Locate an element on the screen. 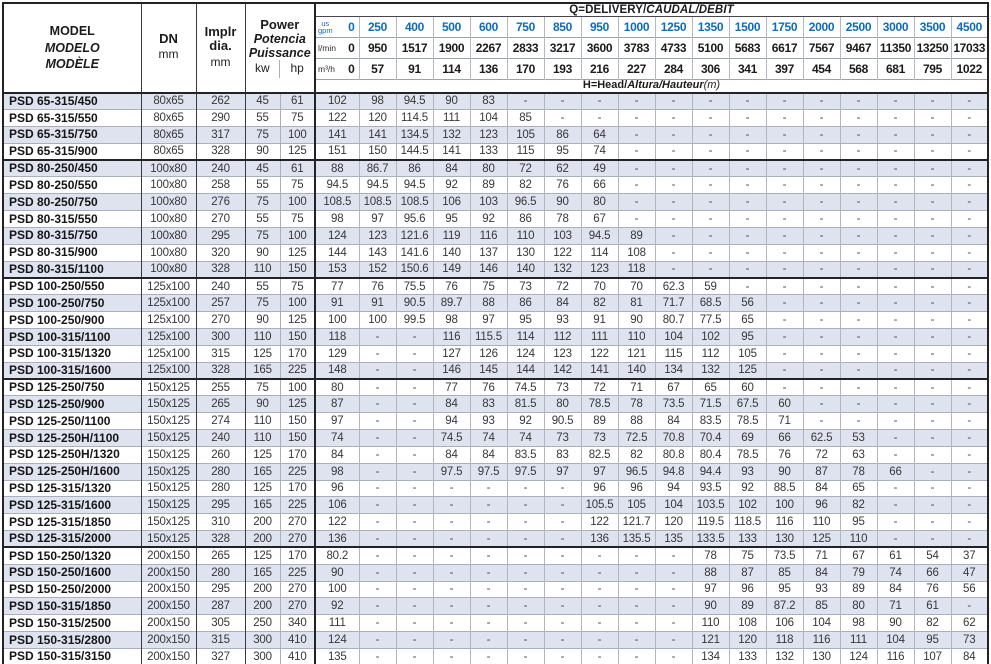 This screenshot has width=991, height=664. model-cell: PSD 80-315/900 is located at coordinates (72, 252).